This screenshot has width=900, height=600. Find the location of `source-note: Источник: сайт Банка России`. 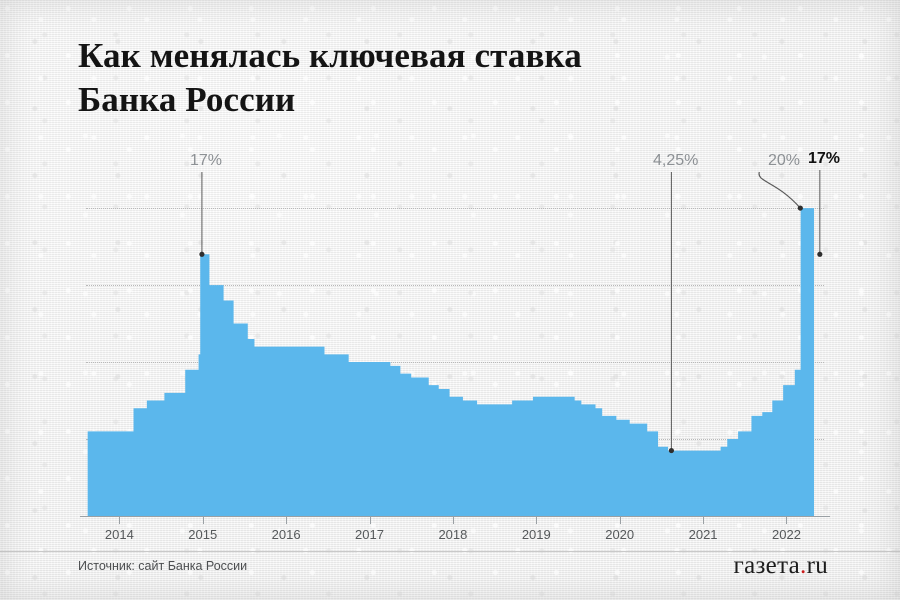

source-note: Источник: сайт Банка России is located at coordinates (163, 566).